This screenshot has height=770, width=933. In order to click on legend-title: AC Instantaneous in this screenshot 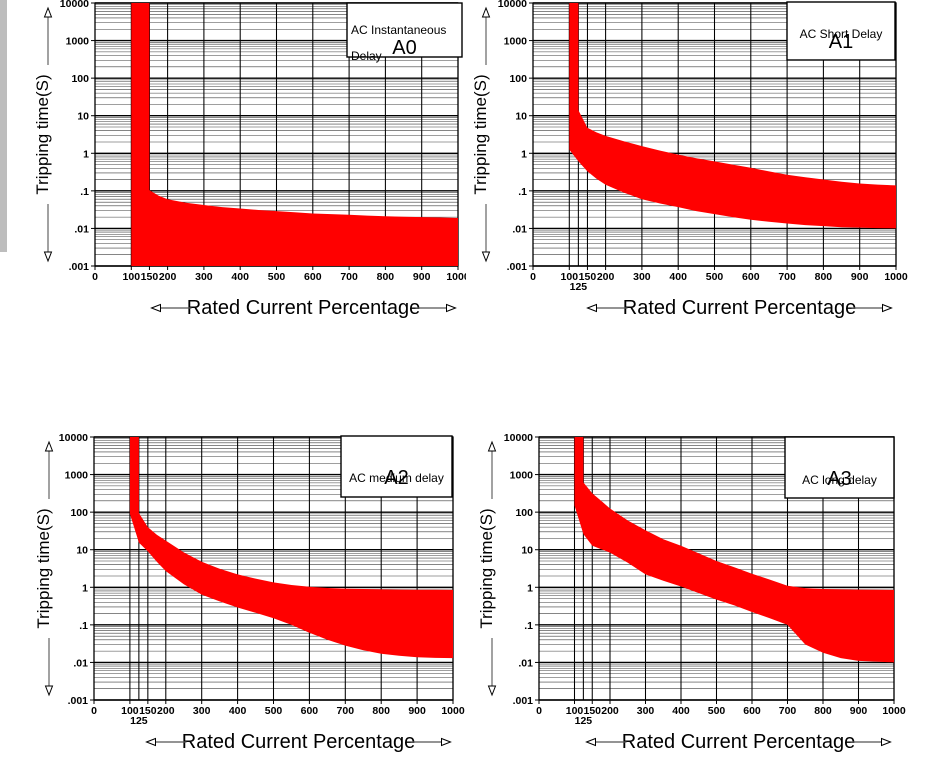, I will do `click(398, 30)`.